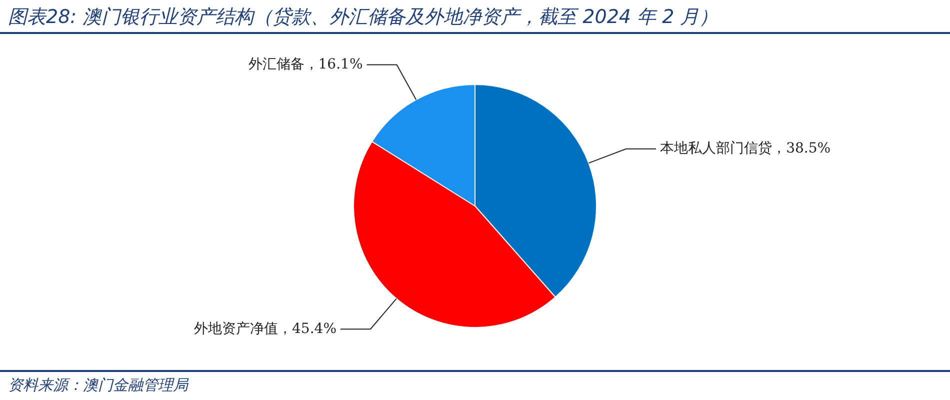  Describe the element at coordinates (475, 384) in the screenshot. I see `text: 资料来源：澳门金融管理局` at that location.